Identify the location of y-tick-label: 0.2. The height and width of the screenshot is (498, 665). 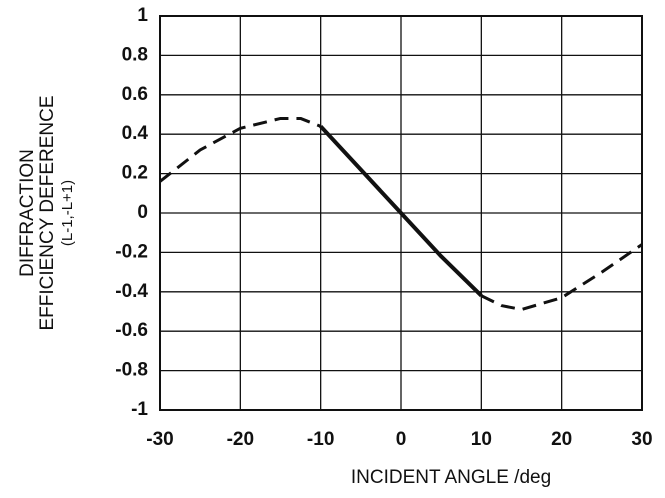
(135, 173).